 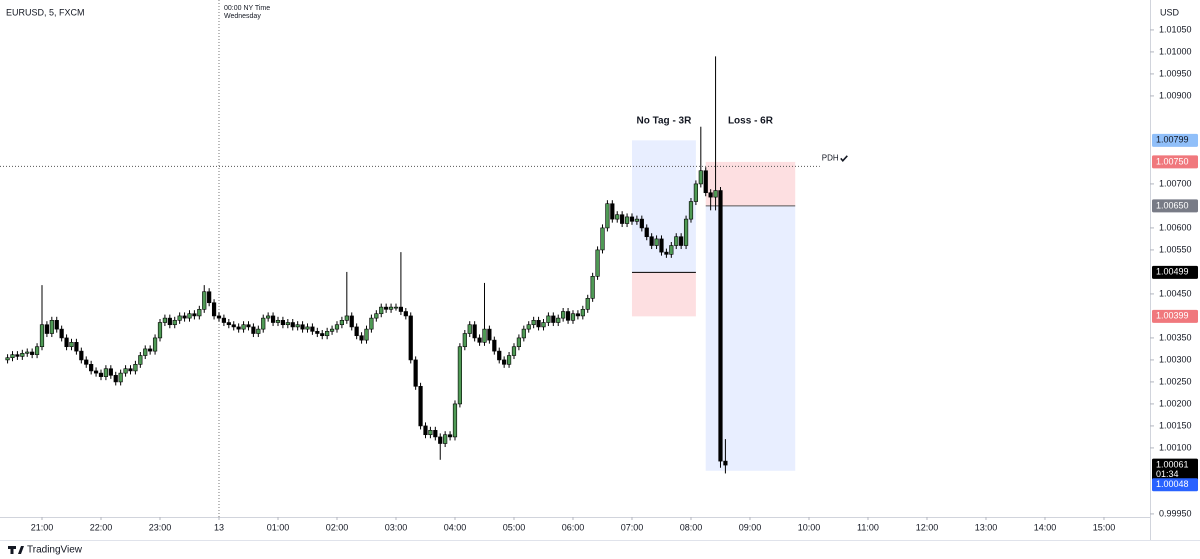 What do you see at coordinates (830, 157) in the screenshot?
I see `pdh-label: PDH` at bounding box center [830, 157].